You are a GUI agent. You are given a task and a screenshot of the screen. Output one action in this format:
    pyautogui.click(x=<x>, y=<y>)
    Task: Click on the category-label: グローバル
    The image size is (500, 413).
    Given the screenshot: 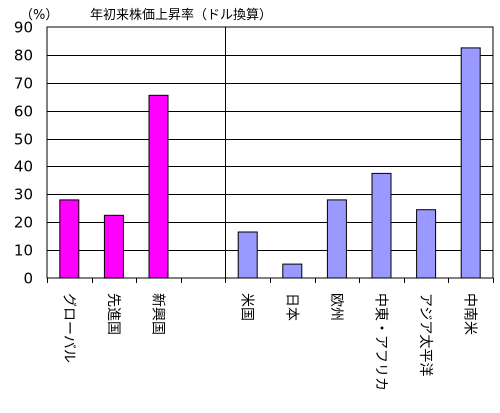 What is the action you would take?
    pyautogui.click(x=68, y=328)
    